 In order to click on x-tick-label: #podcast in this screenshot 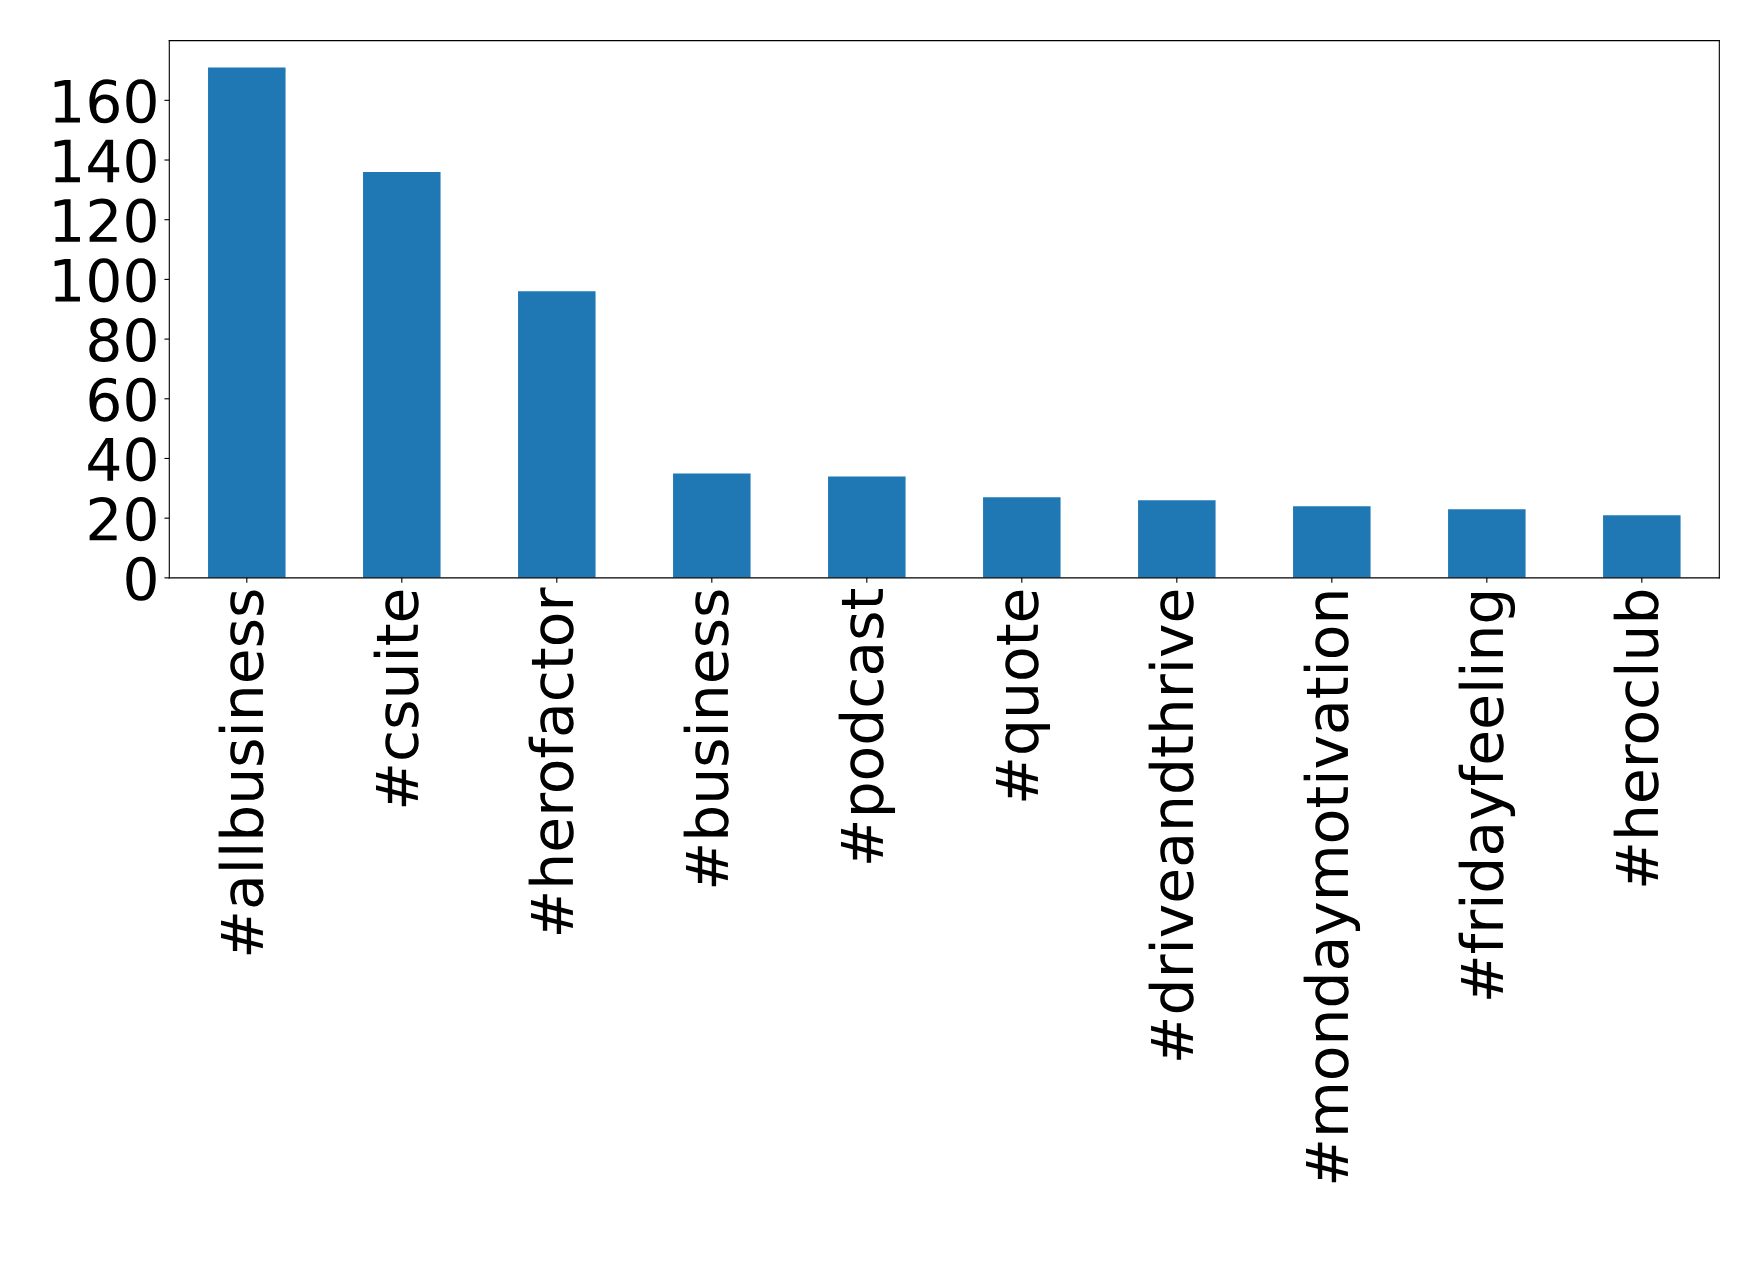, I will do `click(867, 725)`.